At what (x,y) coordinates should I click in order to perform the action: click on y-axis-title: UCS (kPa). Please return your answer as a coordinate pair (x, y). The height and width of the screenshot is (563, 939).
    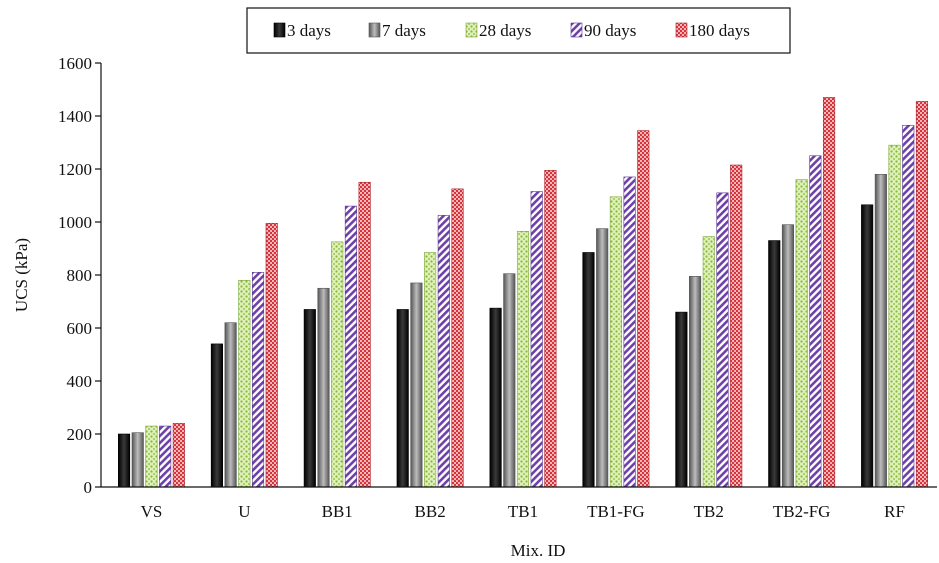
    Looking at the image, I should click on (21, 275).